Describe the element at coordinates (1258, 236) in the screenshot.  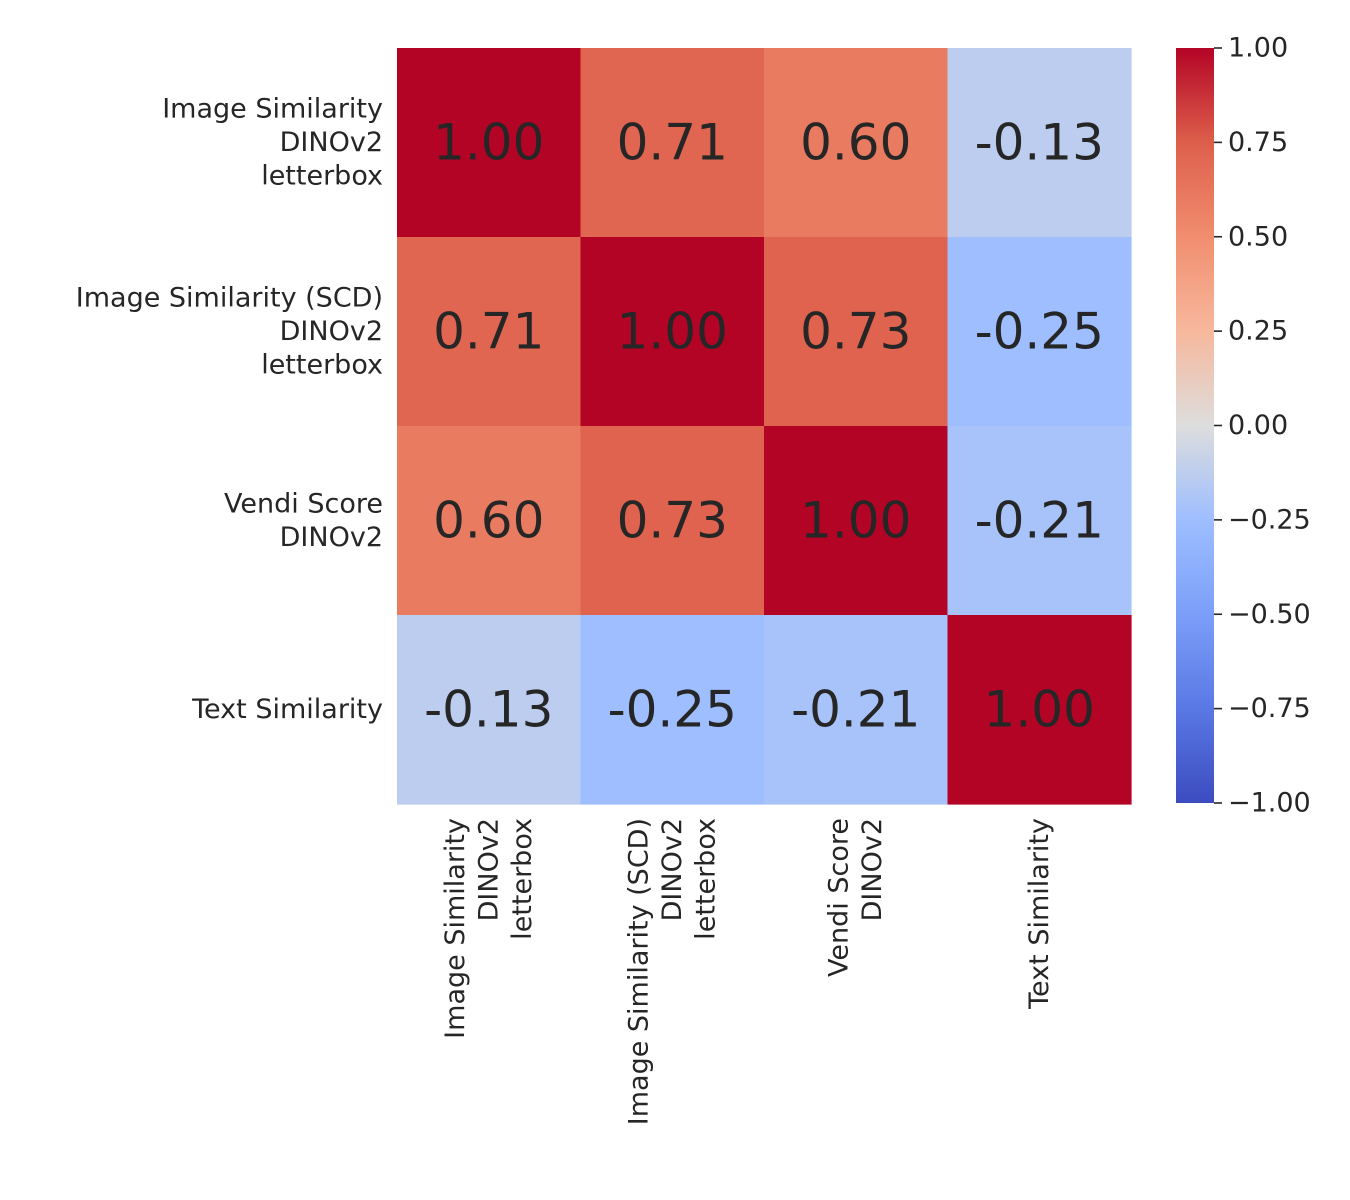
I see `colorbar-tick-label: 0.50` at that location.